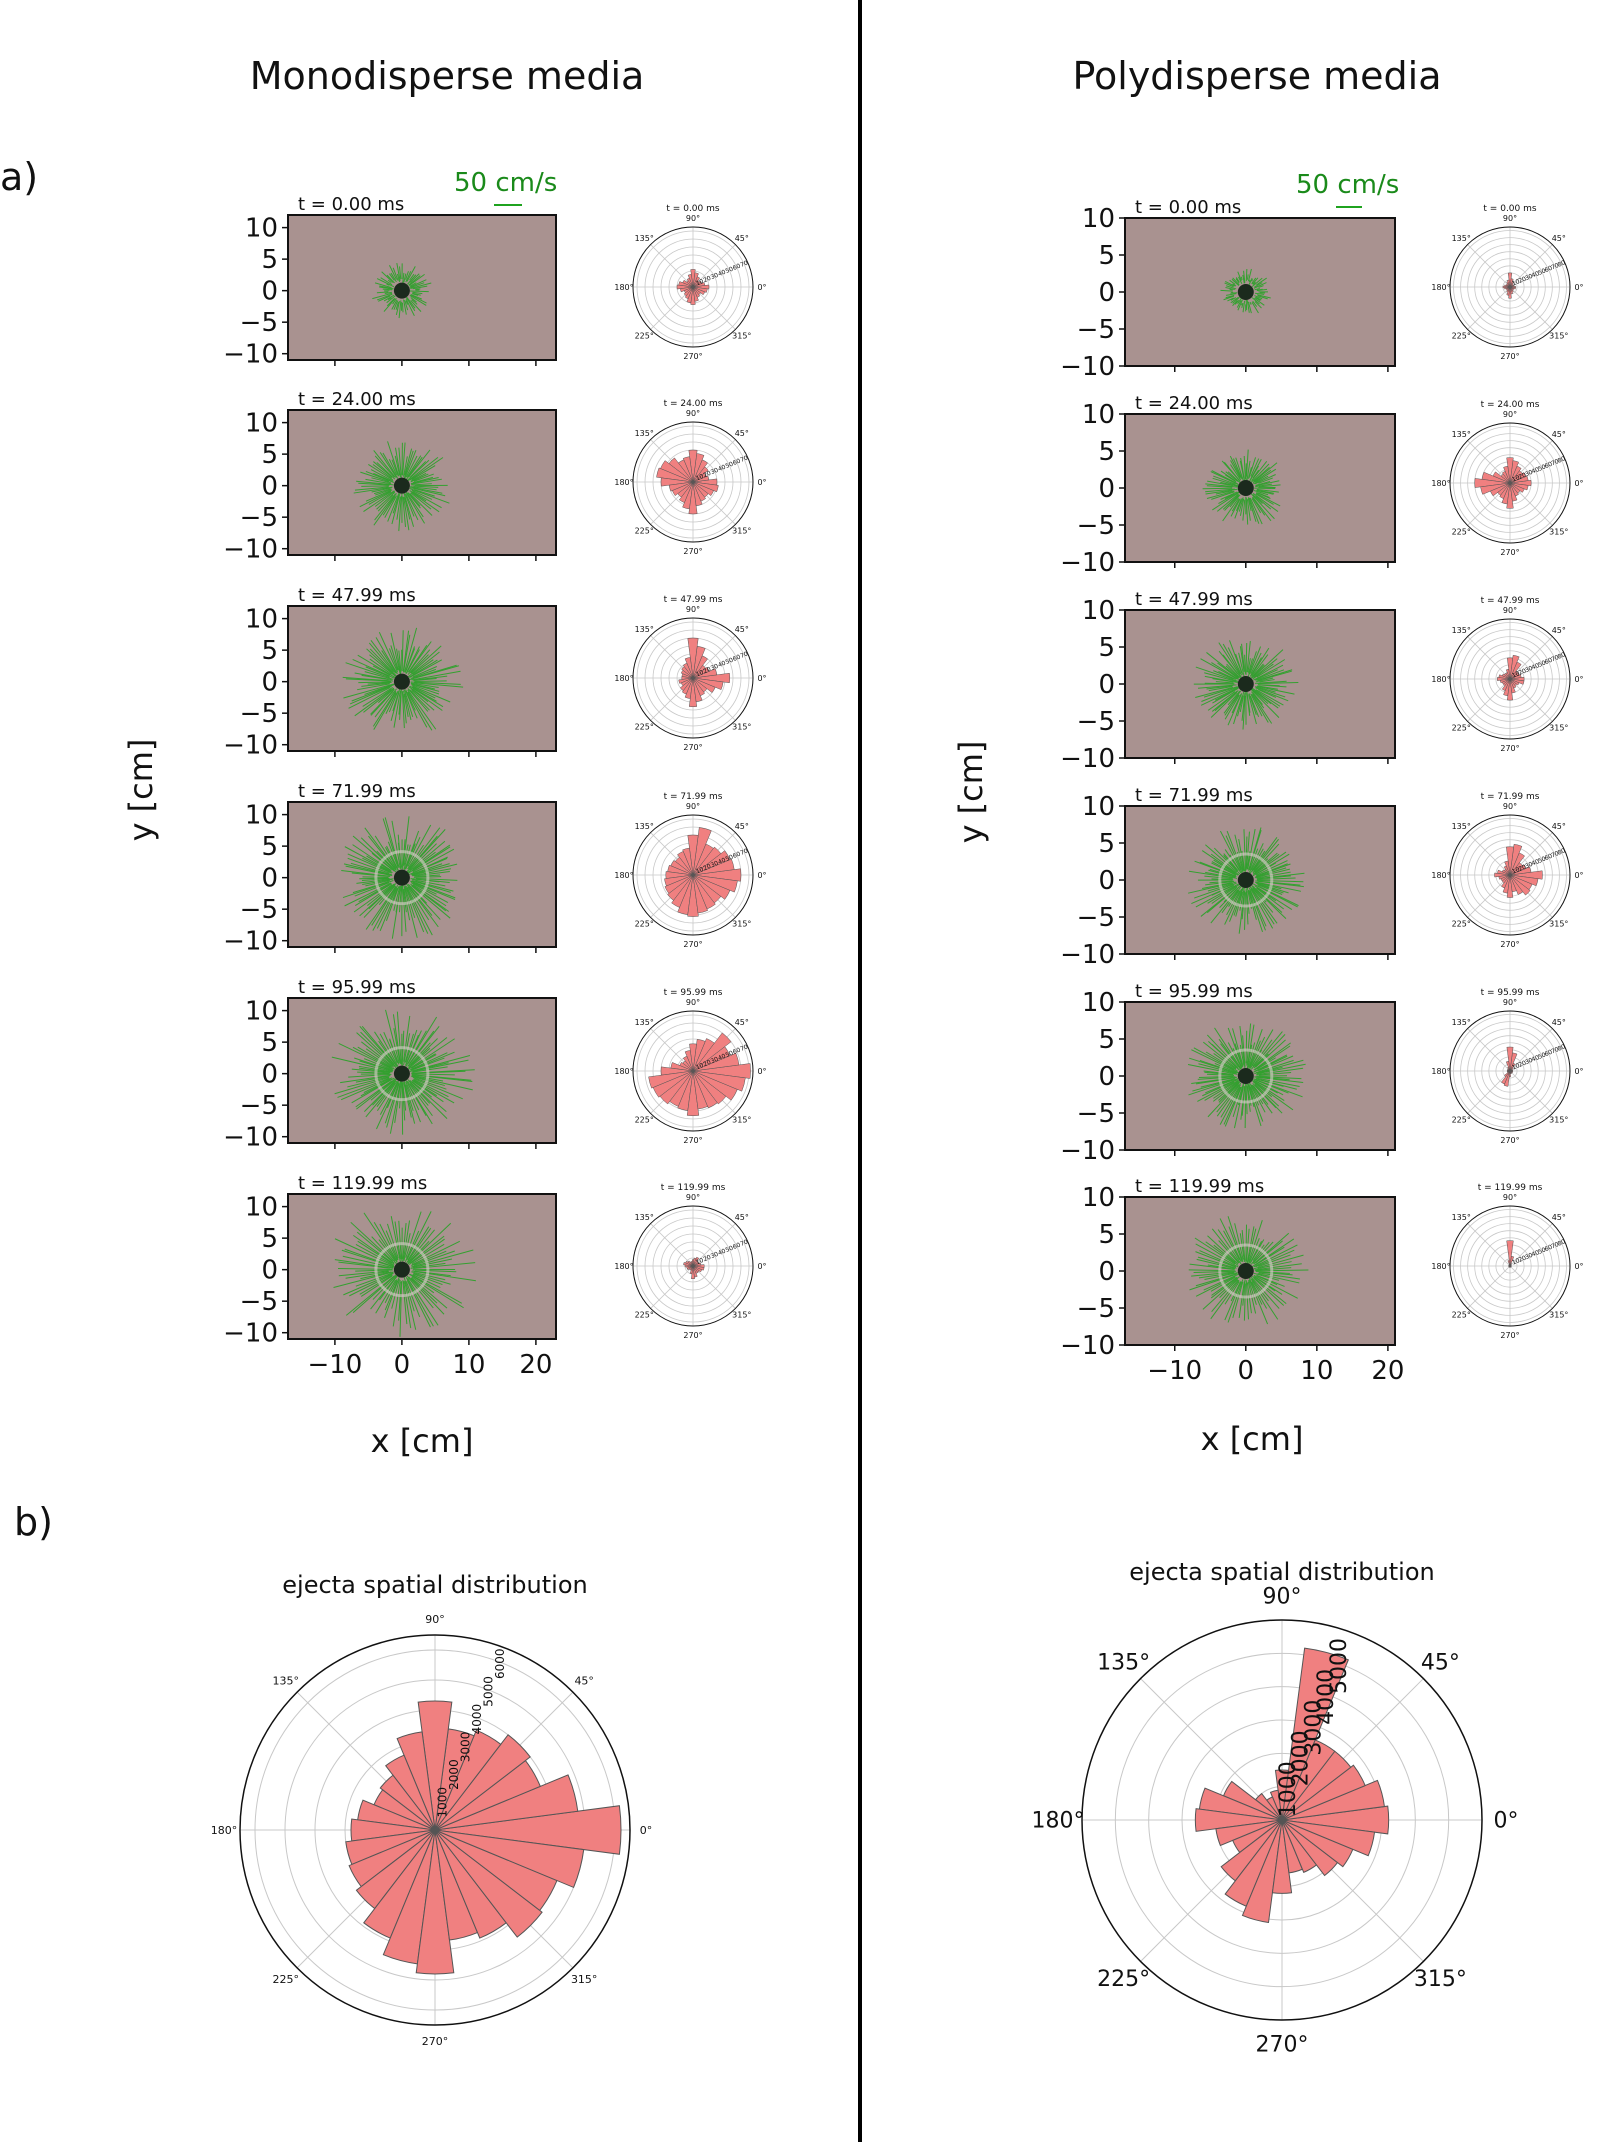 The width and height of the screenshot is (1620, 2142). What do you see at coordinates (700, 477) in the screenshot?
I see `radial-tick-label: 10` at bounding box center [700, 477].